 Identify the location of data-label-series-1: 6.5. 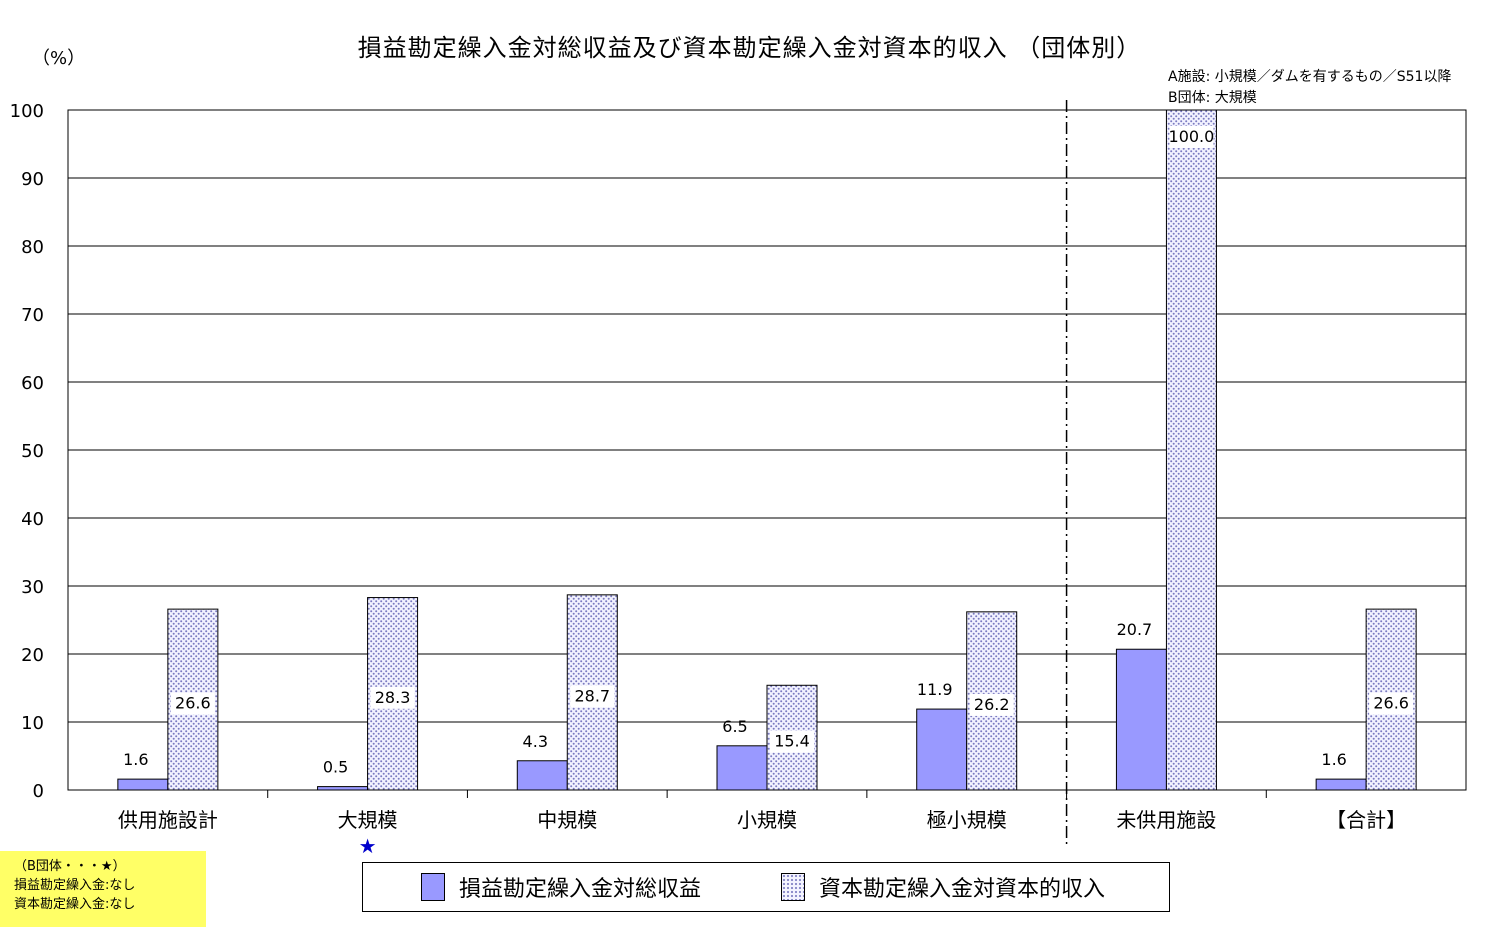
(734, 726).